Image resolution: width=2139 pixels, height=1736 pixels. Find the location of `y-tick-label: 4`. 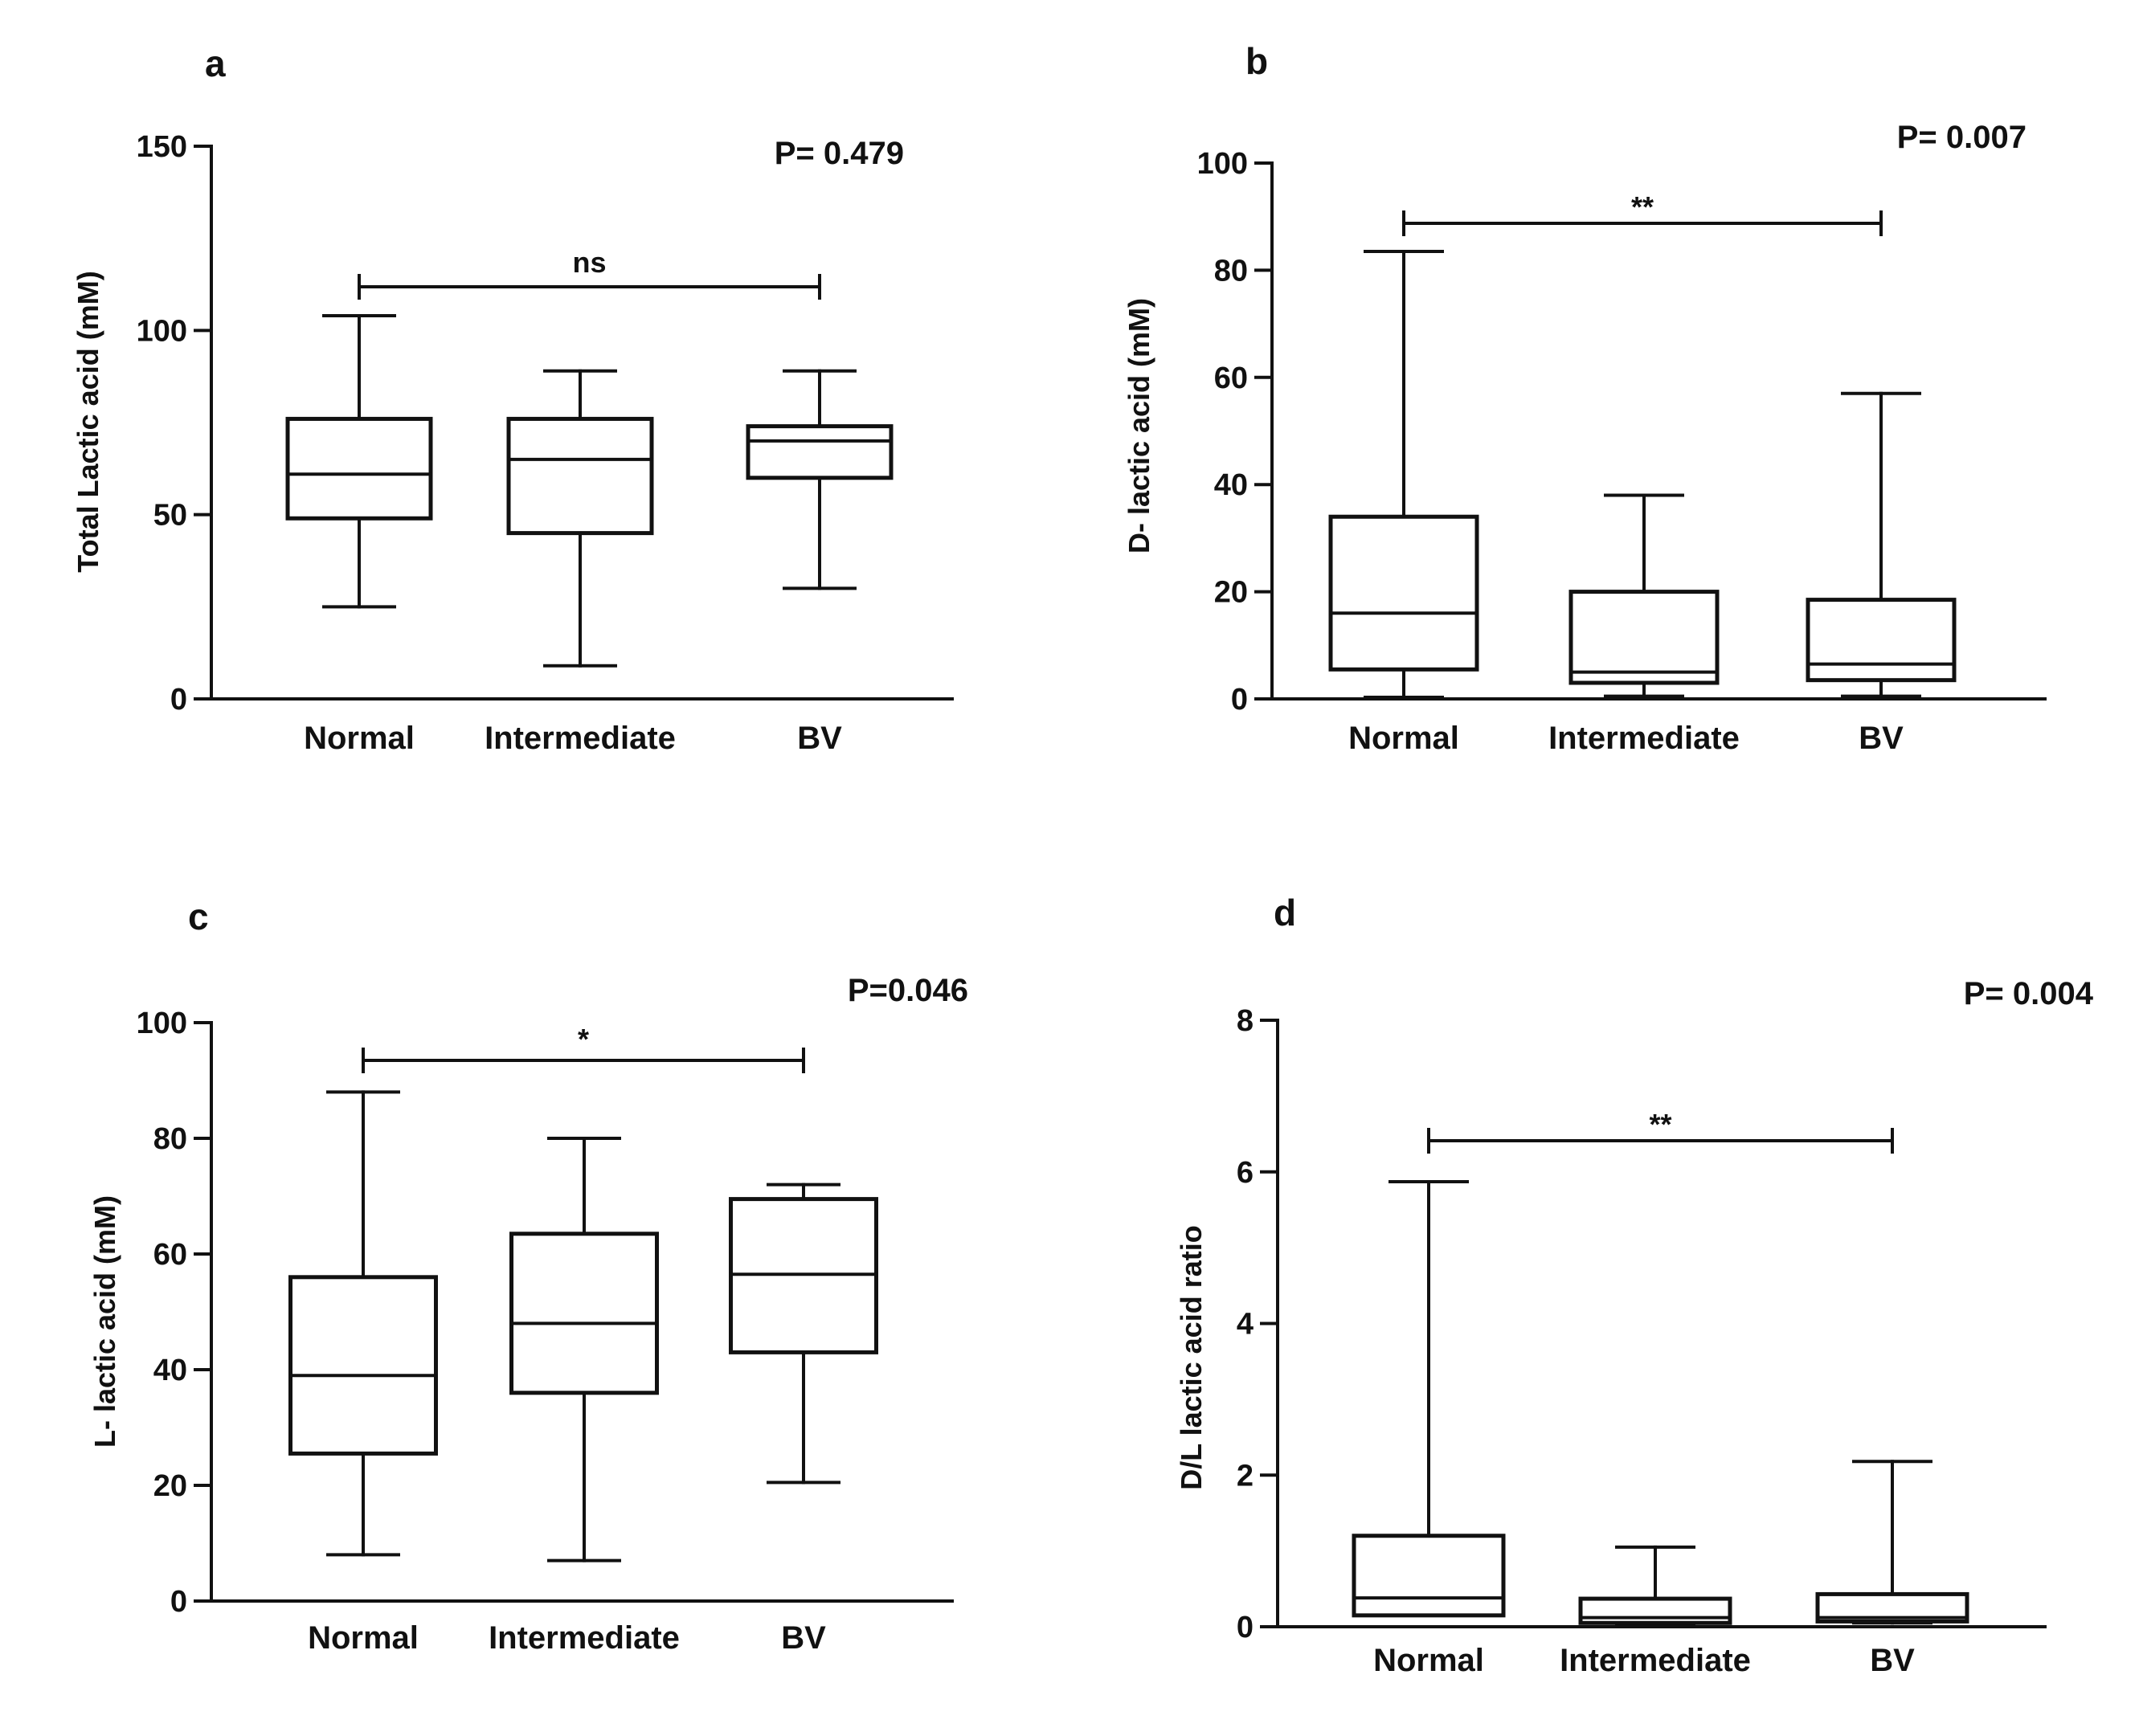

y-tick-label: 4 is located at coordinates (1245, 1325).